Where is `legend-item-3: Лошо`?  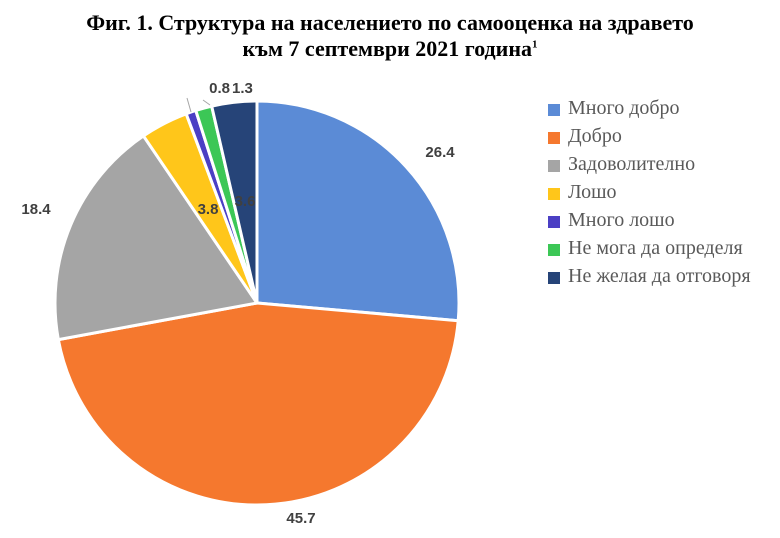 legend-item-3: Лошо is located at coordinates (660, 192).